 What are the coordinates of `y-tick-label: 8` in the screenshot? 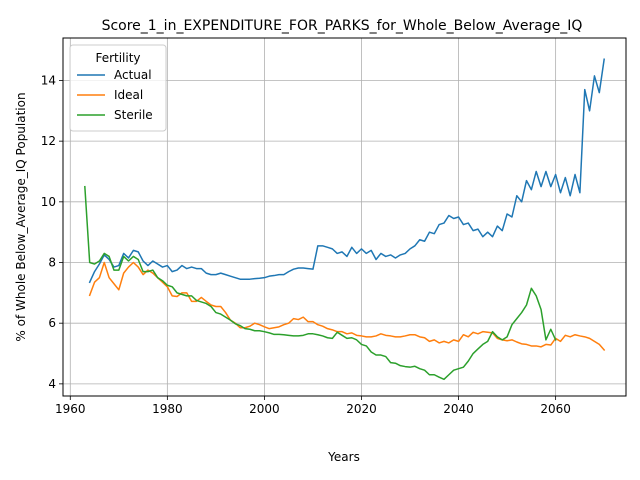 It's located at (52, 263).